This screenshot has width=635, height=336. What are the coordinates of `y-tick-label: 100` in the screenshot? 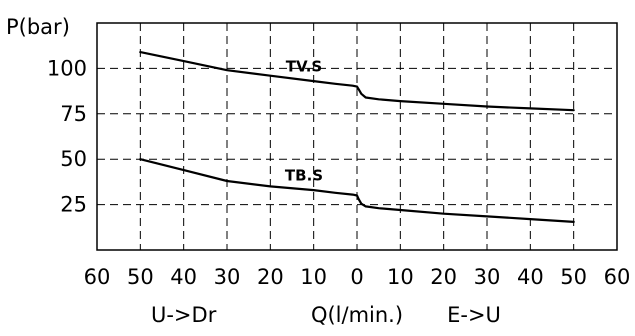 It's located at (67, 68).